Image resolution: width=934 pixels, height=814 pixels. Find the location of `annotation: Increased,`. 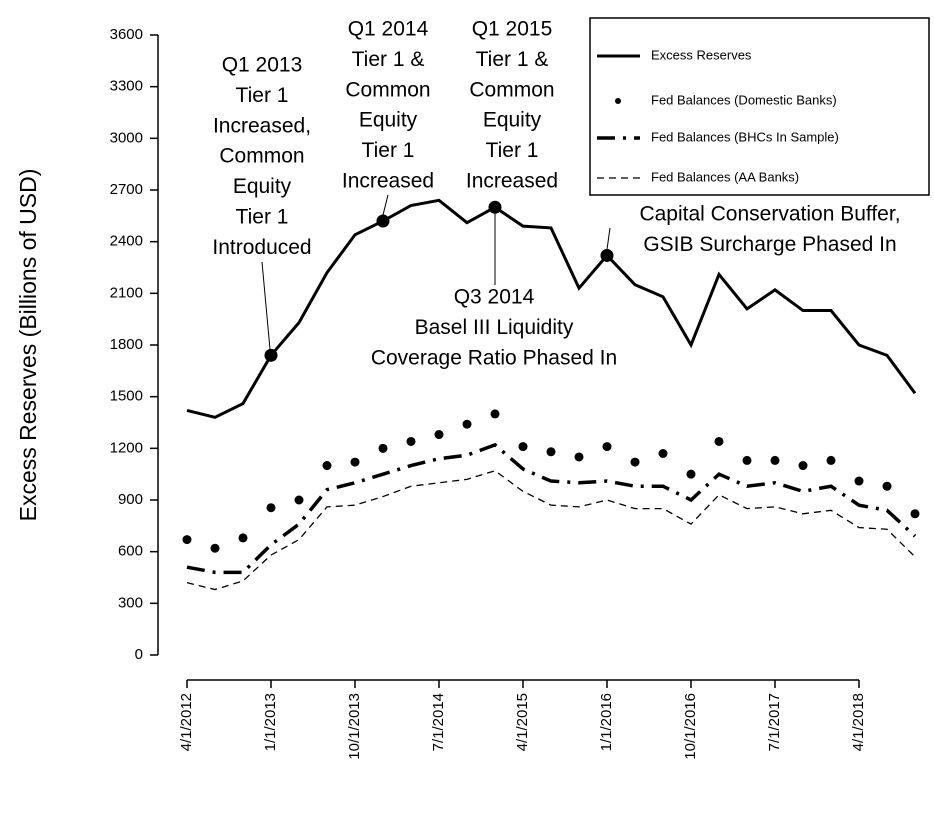

annotation: Increased, is located at coordinates (262, 125).